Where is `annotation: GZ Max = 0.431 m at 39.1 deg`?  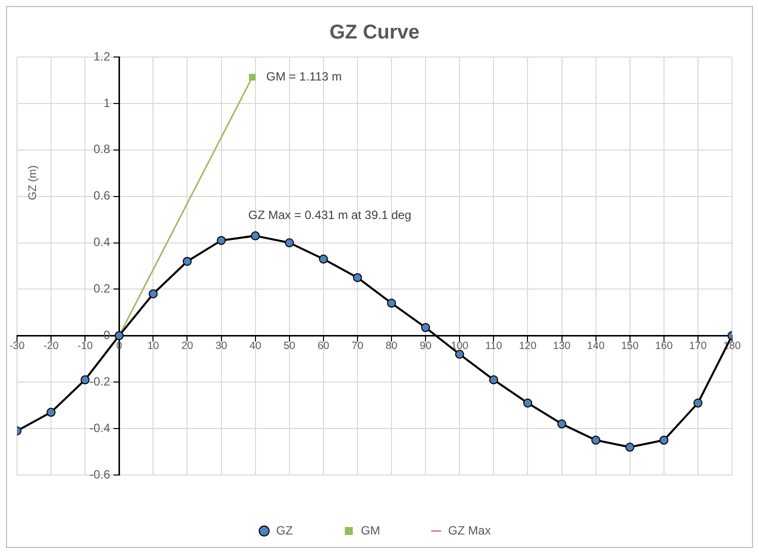
annotation: GZ Max = 0.431 m at 39.1 deg is located at coordinates (330, 215).